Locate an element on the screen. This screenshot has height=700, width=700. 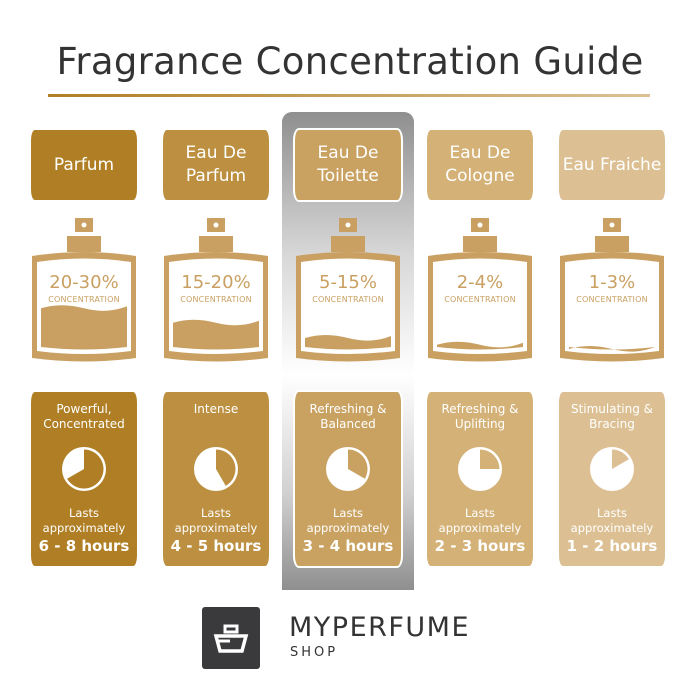
perfume-bottle-logo-icon is located at coordinates (231, 638).